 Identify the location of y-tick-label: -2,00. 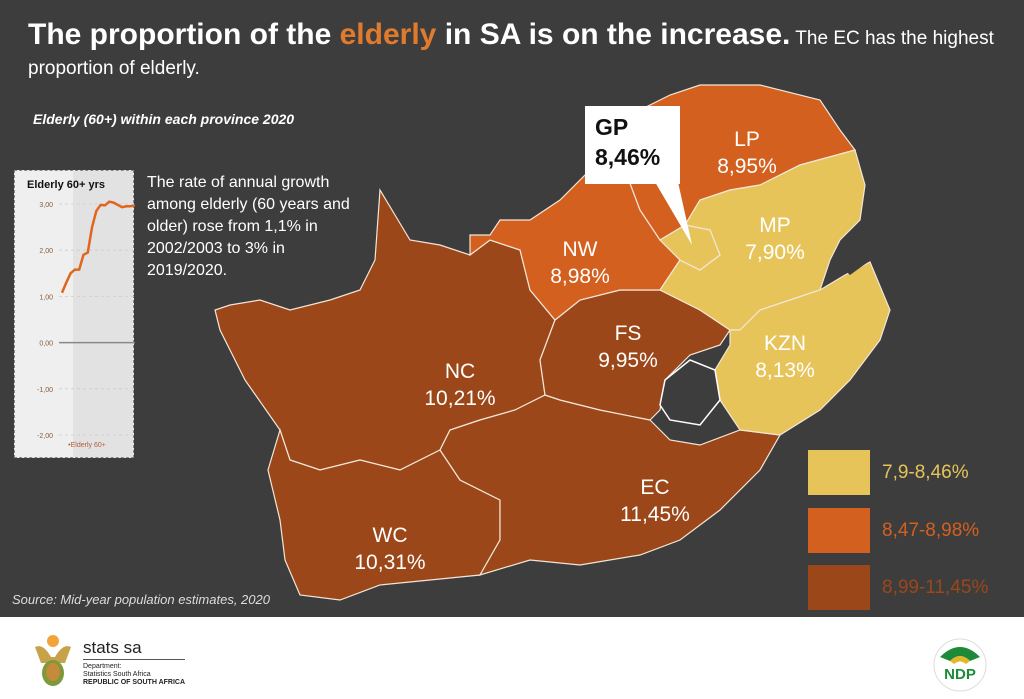
(45, 436).